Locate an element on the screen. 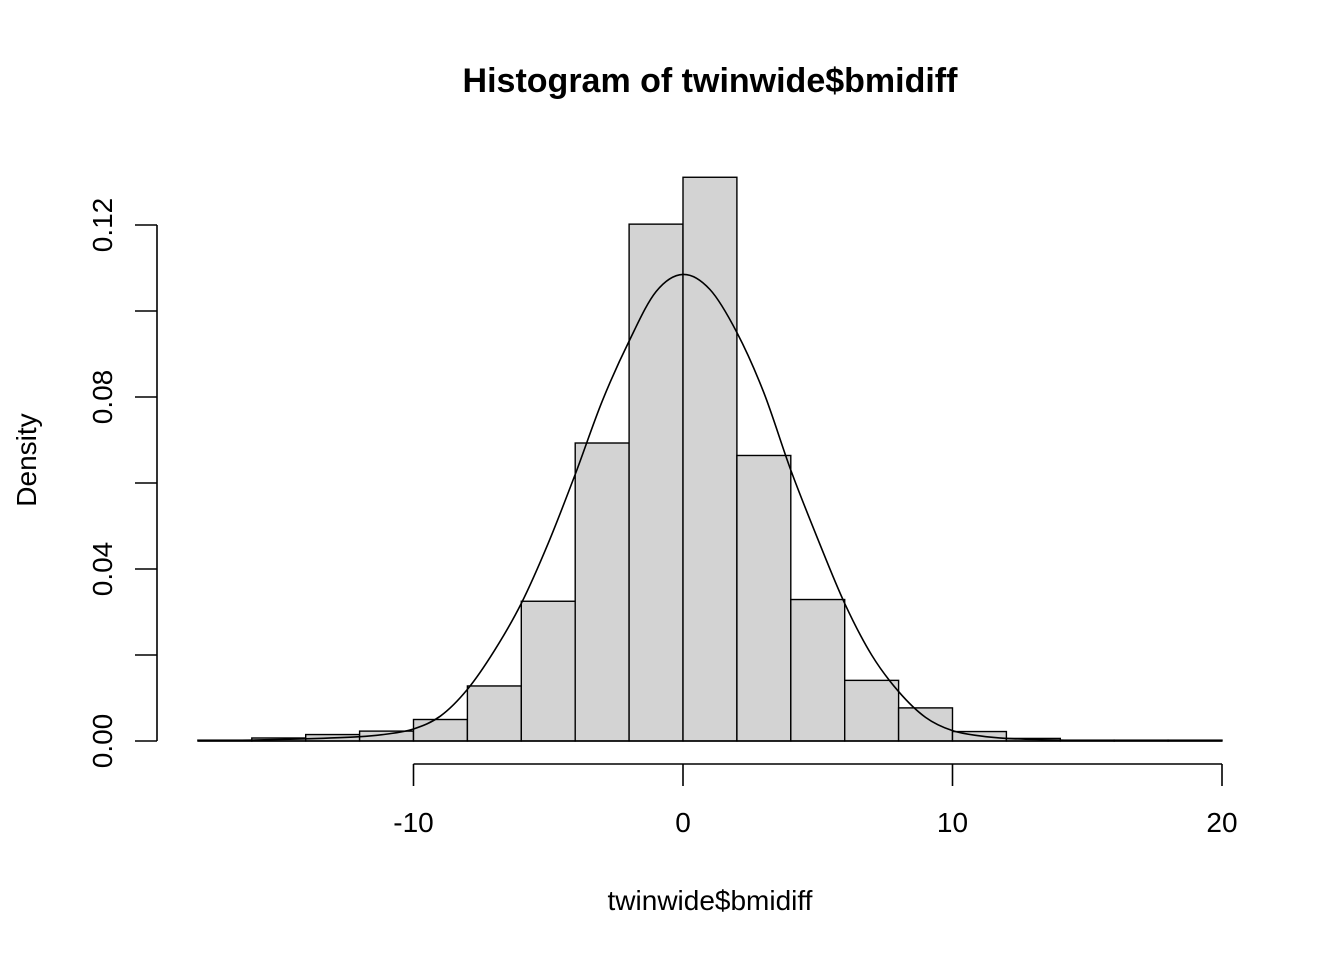  y-axis: 0.00 0.04 0.08 0.12 is located at coordinates (122, 483).